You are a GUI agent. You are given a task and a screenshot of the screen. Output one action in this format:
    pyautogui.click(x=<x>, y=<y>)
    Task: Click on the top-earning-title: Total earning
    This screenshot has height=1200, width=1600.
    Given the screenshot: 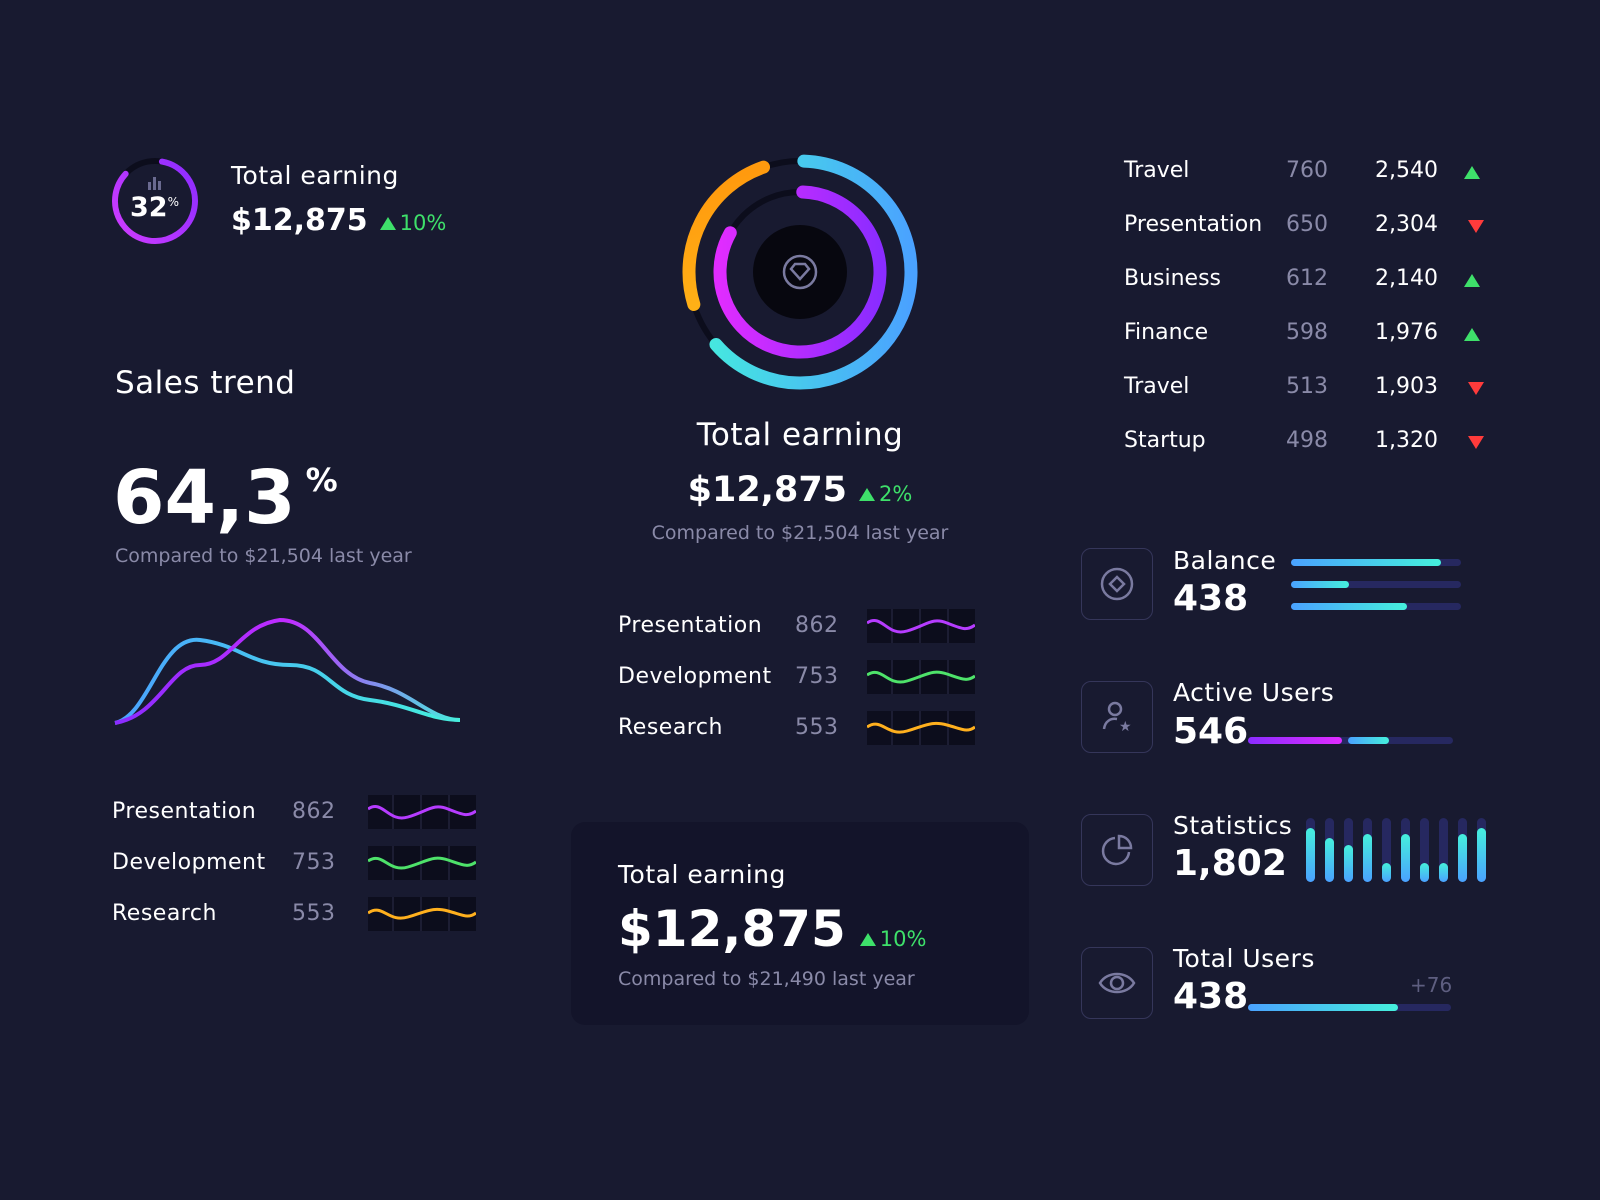 What is the action you would take?
    pyautogui.click(x=315, y=175)
    